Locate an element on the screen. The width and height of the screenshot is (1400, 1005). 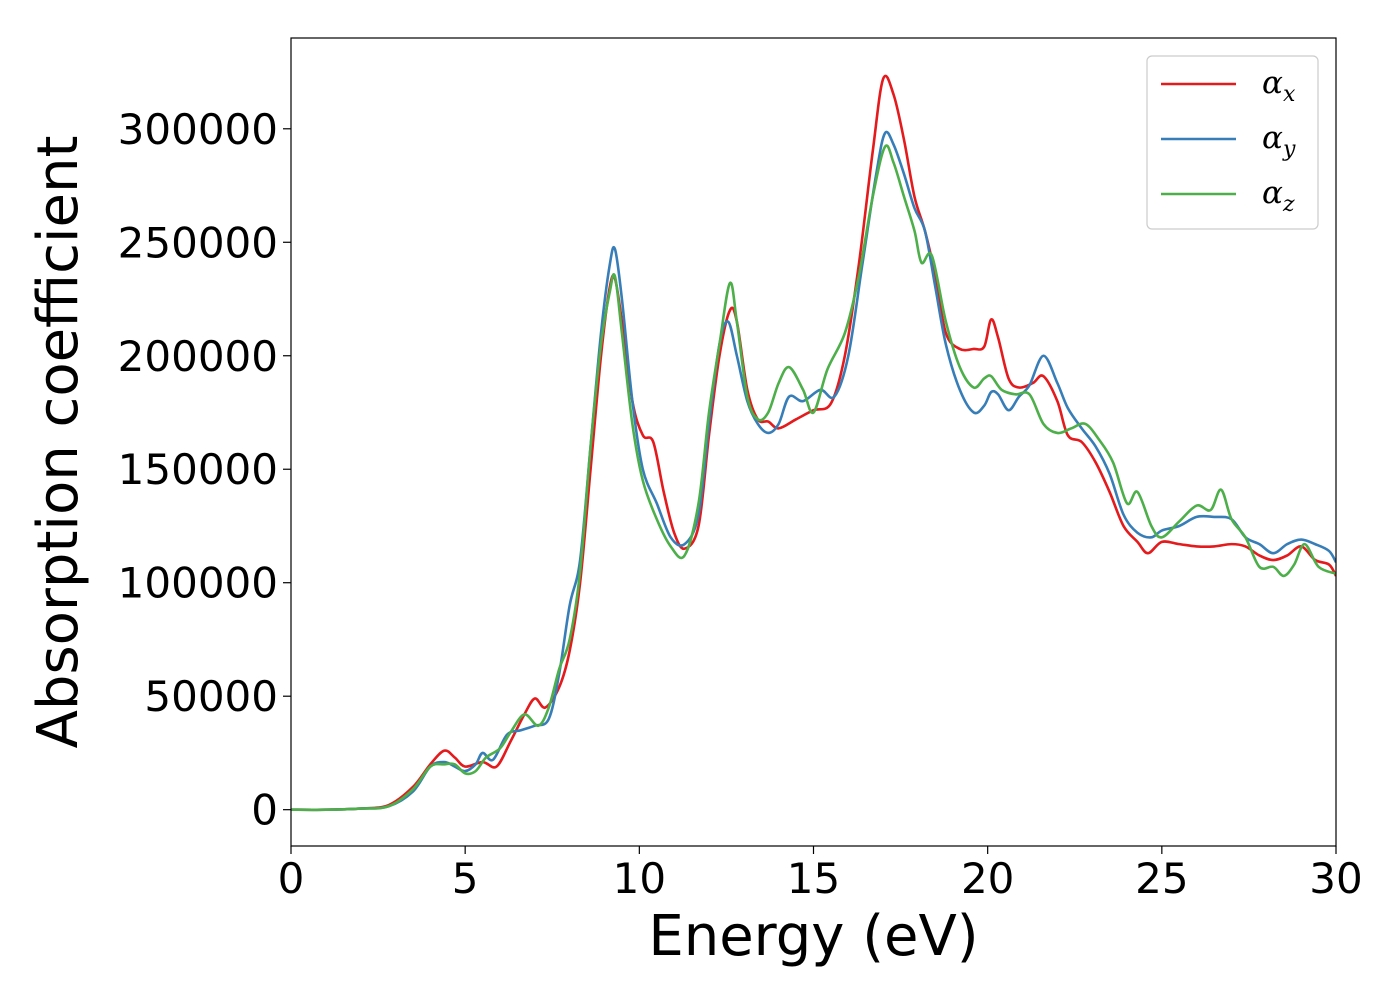
x-axis: 0 5 10 15 20 25 30 is located at coordinates (820, 874).